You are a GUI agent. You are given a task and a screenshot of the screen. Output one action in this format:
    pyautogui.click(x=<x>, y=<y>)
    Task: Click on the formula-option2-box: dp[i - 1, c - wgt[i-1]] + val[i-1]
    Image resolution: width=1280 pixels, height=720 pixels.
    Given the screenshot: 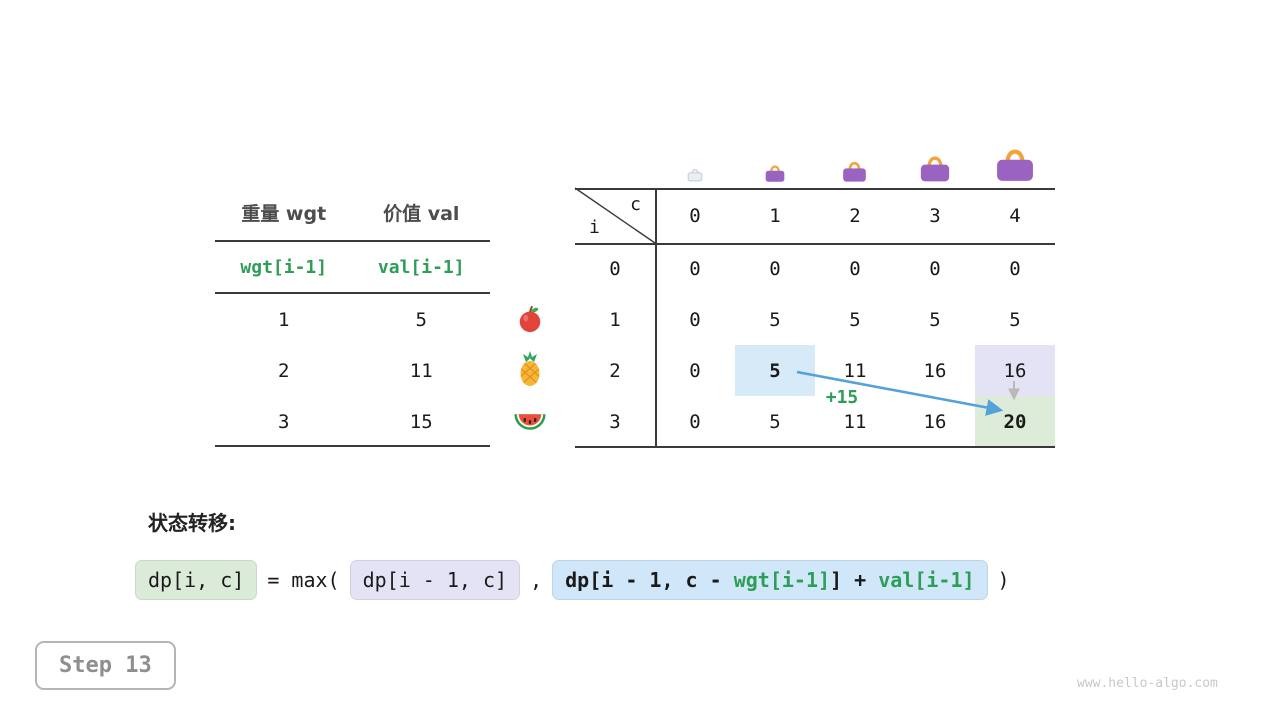 What is the action you would take?
    pyautogui.click(x=770, y=580)
    